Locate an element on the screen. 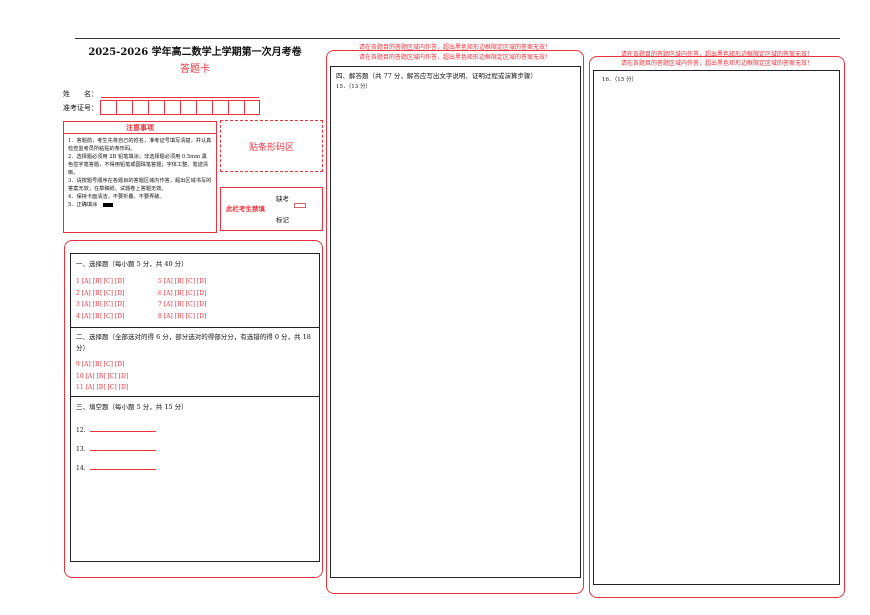 This screenshot has width=870, height=615. absent-box: 此栏考生禁填 缺考 标记 is located at coordinates (271, 209).